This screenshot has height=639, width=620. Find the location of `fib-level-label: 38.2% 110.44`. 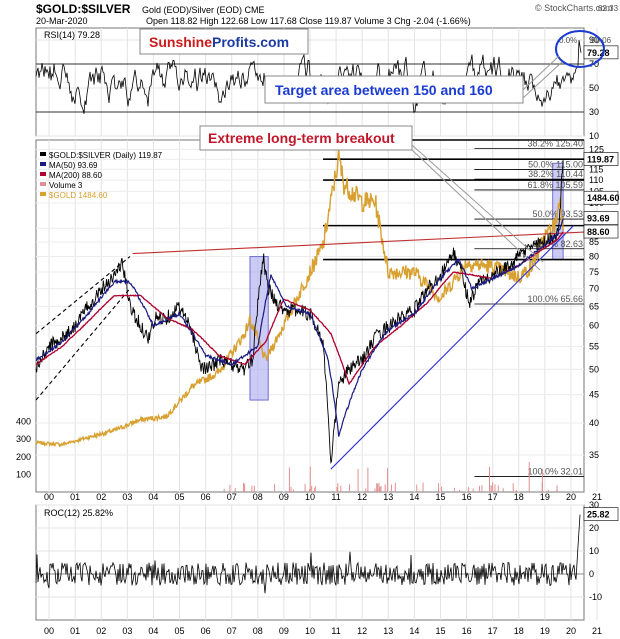

fib-level-label: 38.2% 110.44 is located at coordinates (555, 174).